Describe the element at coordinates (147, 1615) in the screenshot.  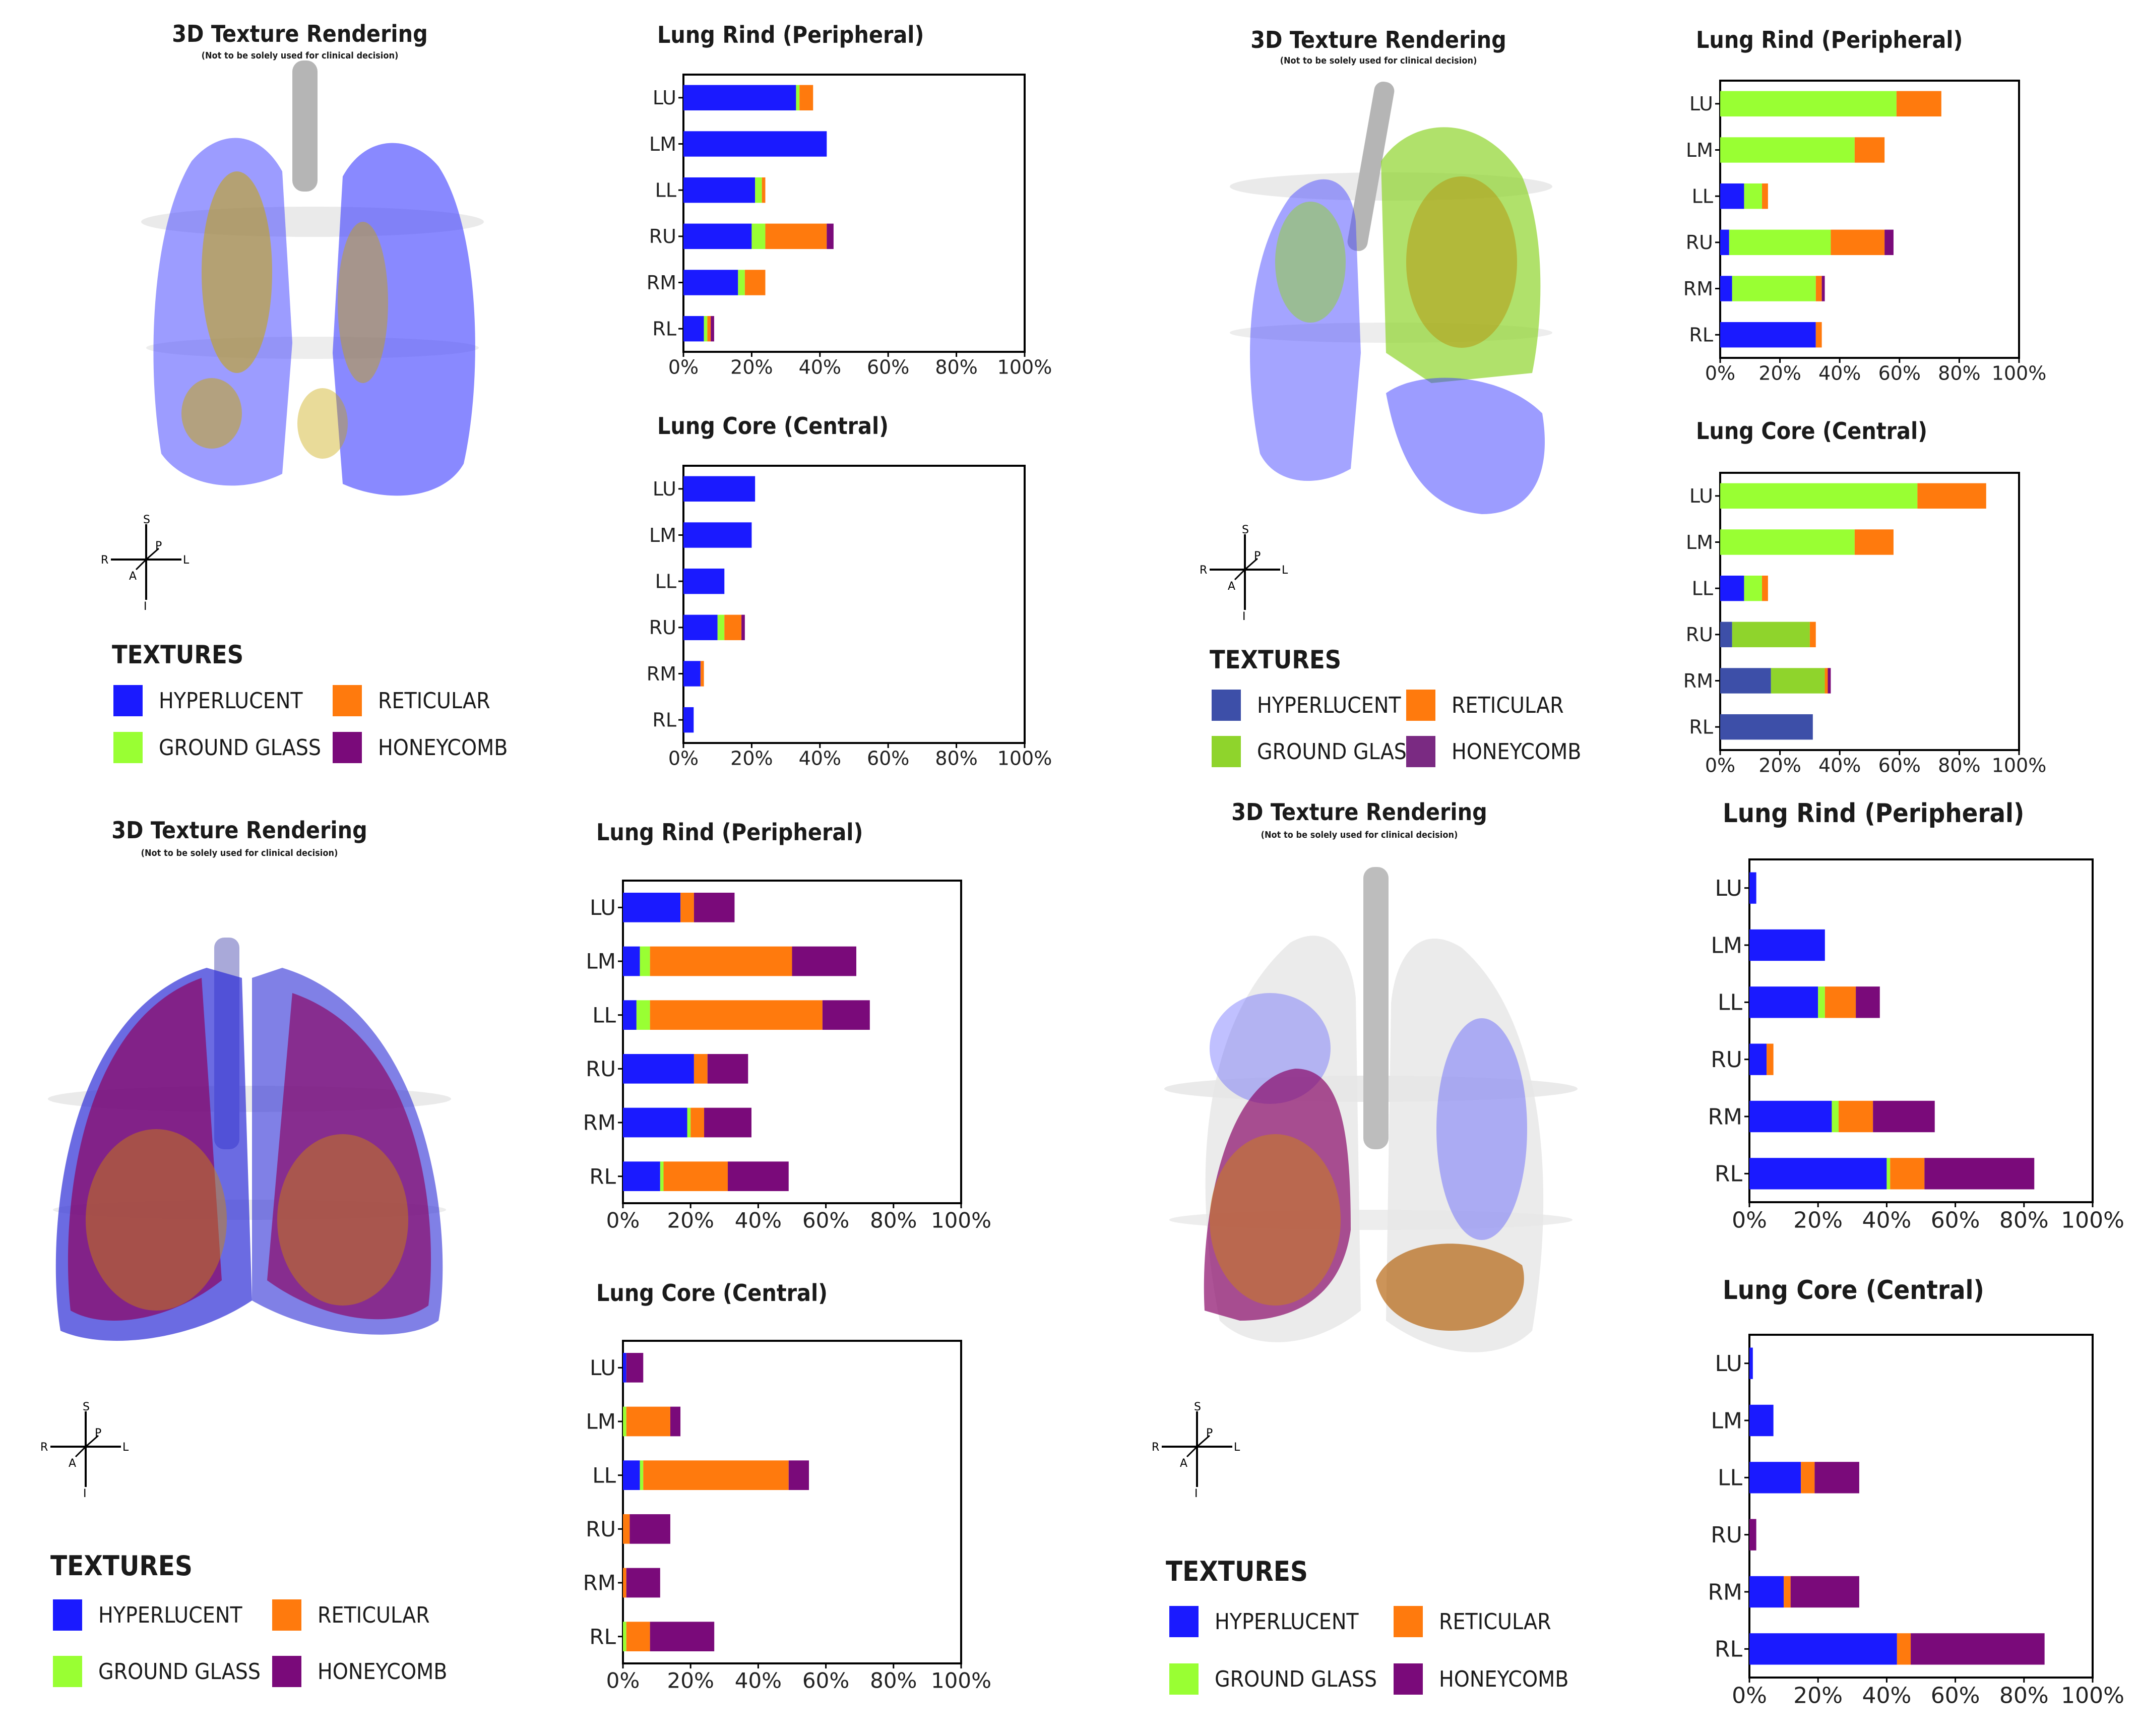
I see `legend-item-hyperlucent: HYPERLUCENT` at that location.